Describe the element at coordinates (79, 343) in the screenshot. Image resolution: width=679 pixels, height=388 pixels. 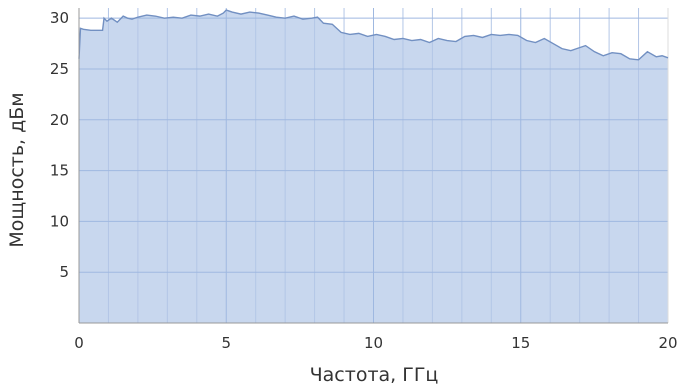
I see `x-tick-label: 0` at that location.